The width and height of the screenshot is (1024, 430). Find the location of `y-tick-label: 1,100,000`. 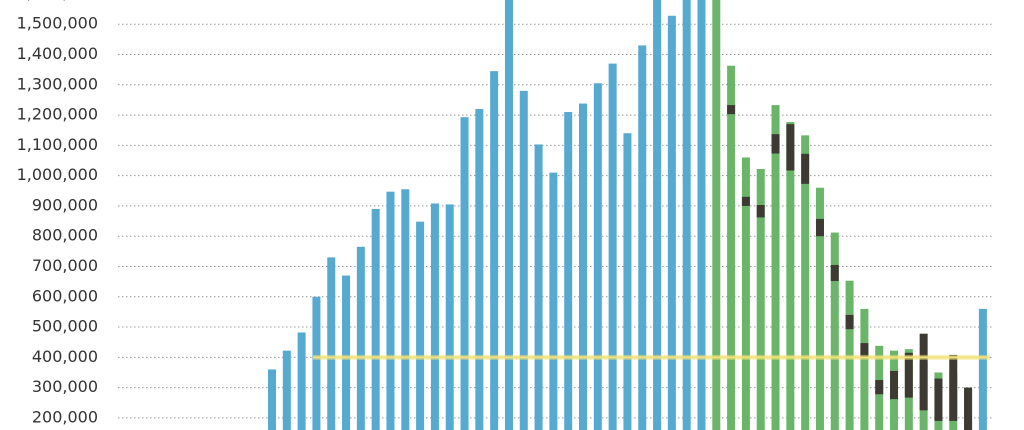

y-tick-label: 1,100,000 is located at coordinates (57, 144).